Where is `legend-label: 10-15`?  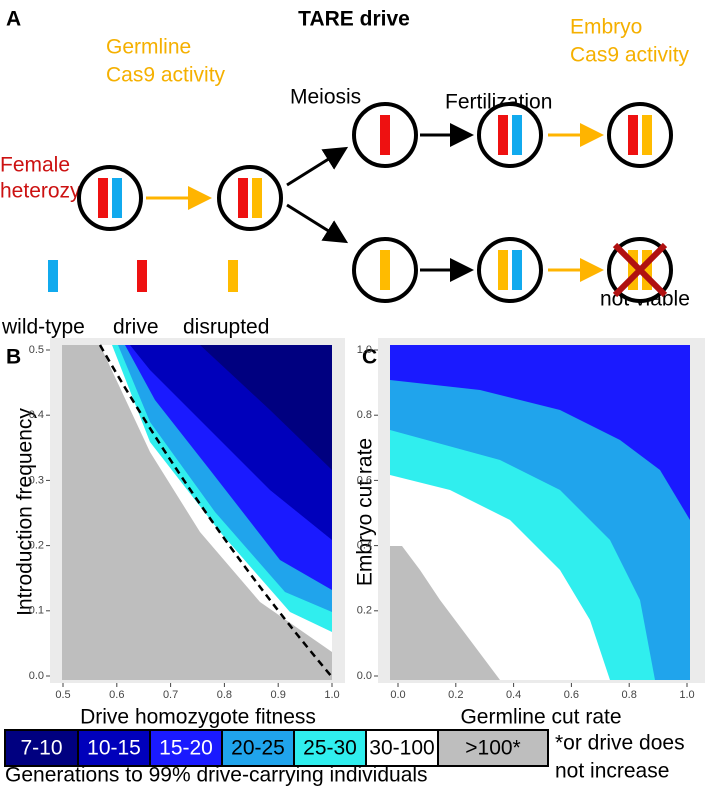 legend-label: 10-15 is located at coordinates (114, 748).